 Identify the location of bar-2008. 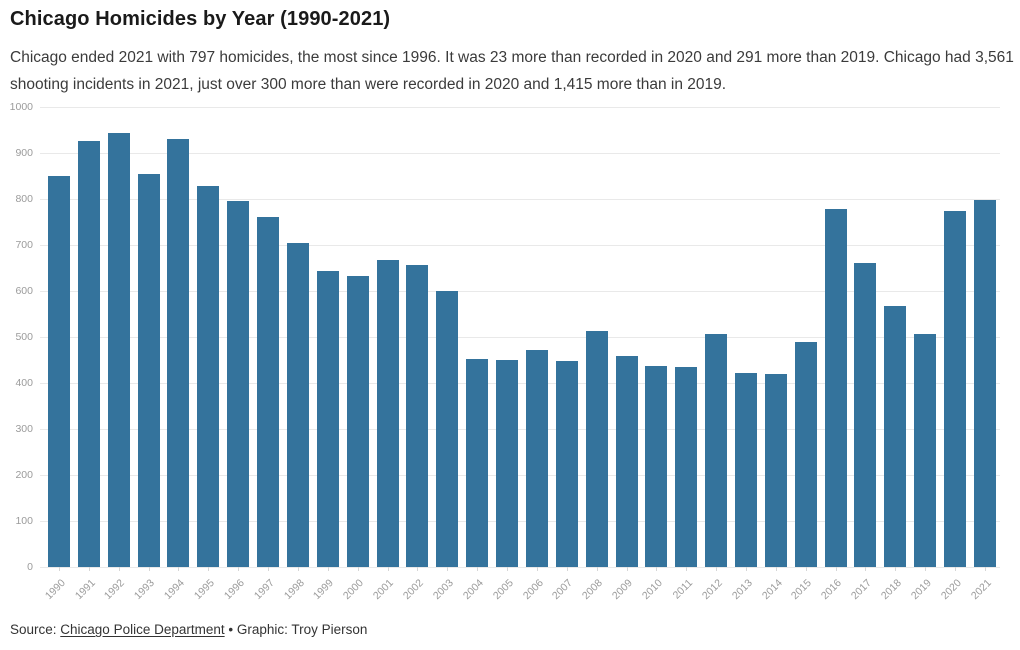
(596, 449).